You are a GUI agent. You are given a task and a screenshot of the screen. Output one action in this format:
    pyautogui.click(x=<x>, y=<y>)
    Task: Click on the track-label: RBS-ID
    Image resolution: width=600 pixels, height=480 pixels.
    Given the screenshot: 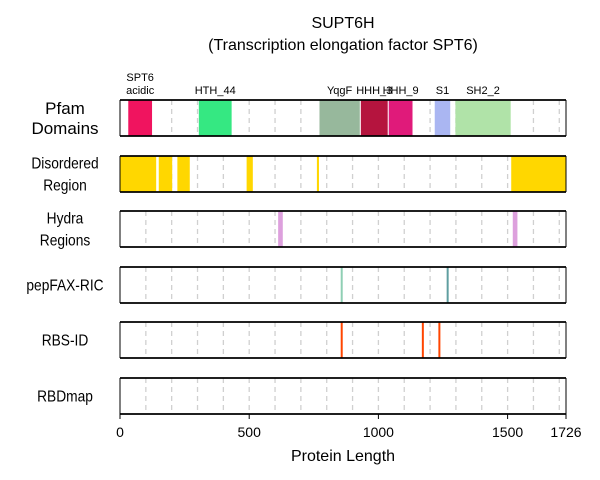 What is the action you would take?
    pyautogui.click(x=65, y=341)
    